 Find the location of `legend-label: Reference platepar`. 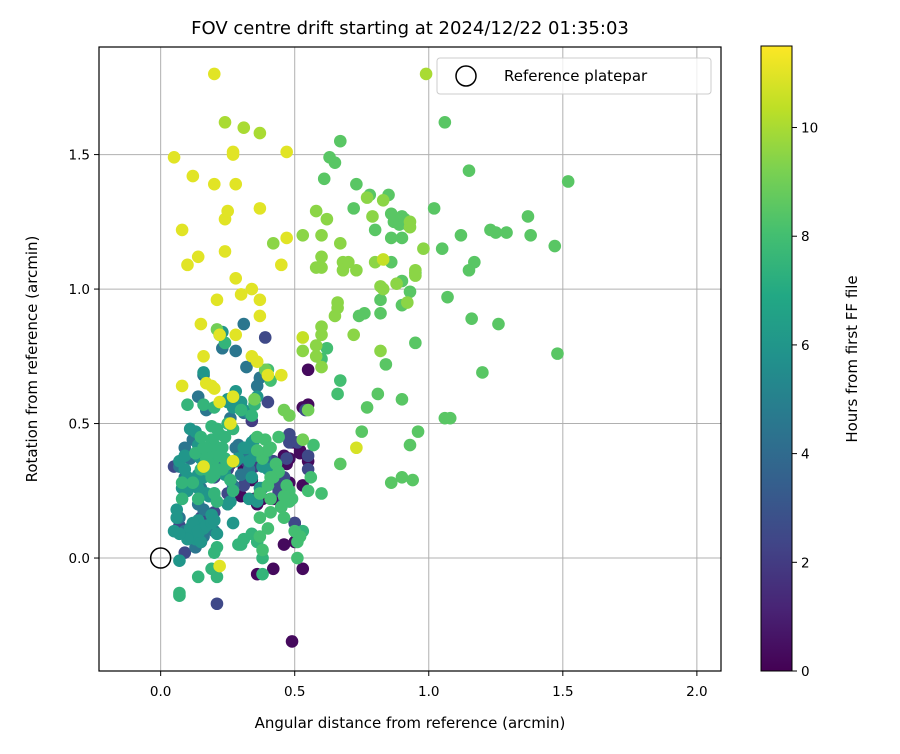

legend-label: Reference platepar is located at coordinates (576, 76).